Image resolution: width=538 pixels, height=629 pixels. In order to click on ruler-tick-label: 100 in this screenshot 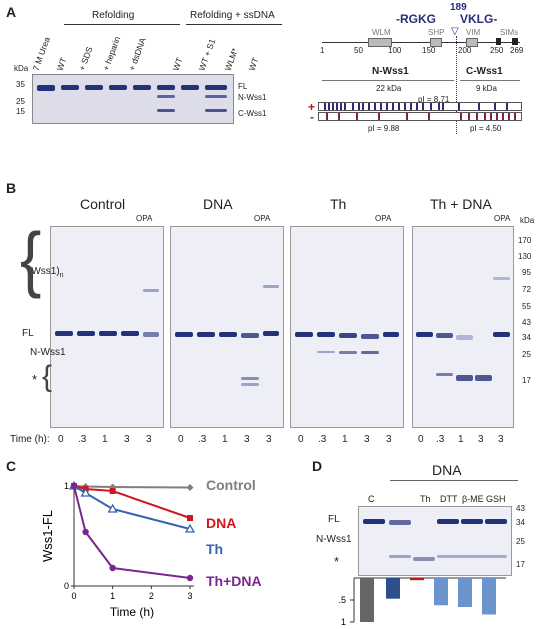, I will do `click(395, 50)`.